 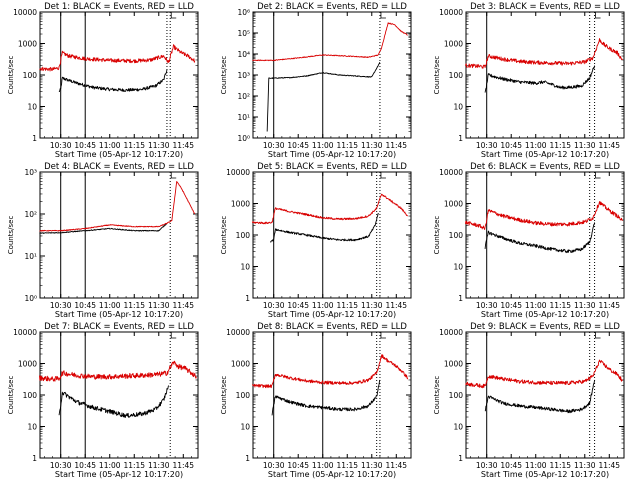 What do you see at coordinates (332, 167) in the screenshot?
I see `panel-title: Det 5: BLACK = Events, RED = LLD` at bounding box center [332, 167].